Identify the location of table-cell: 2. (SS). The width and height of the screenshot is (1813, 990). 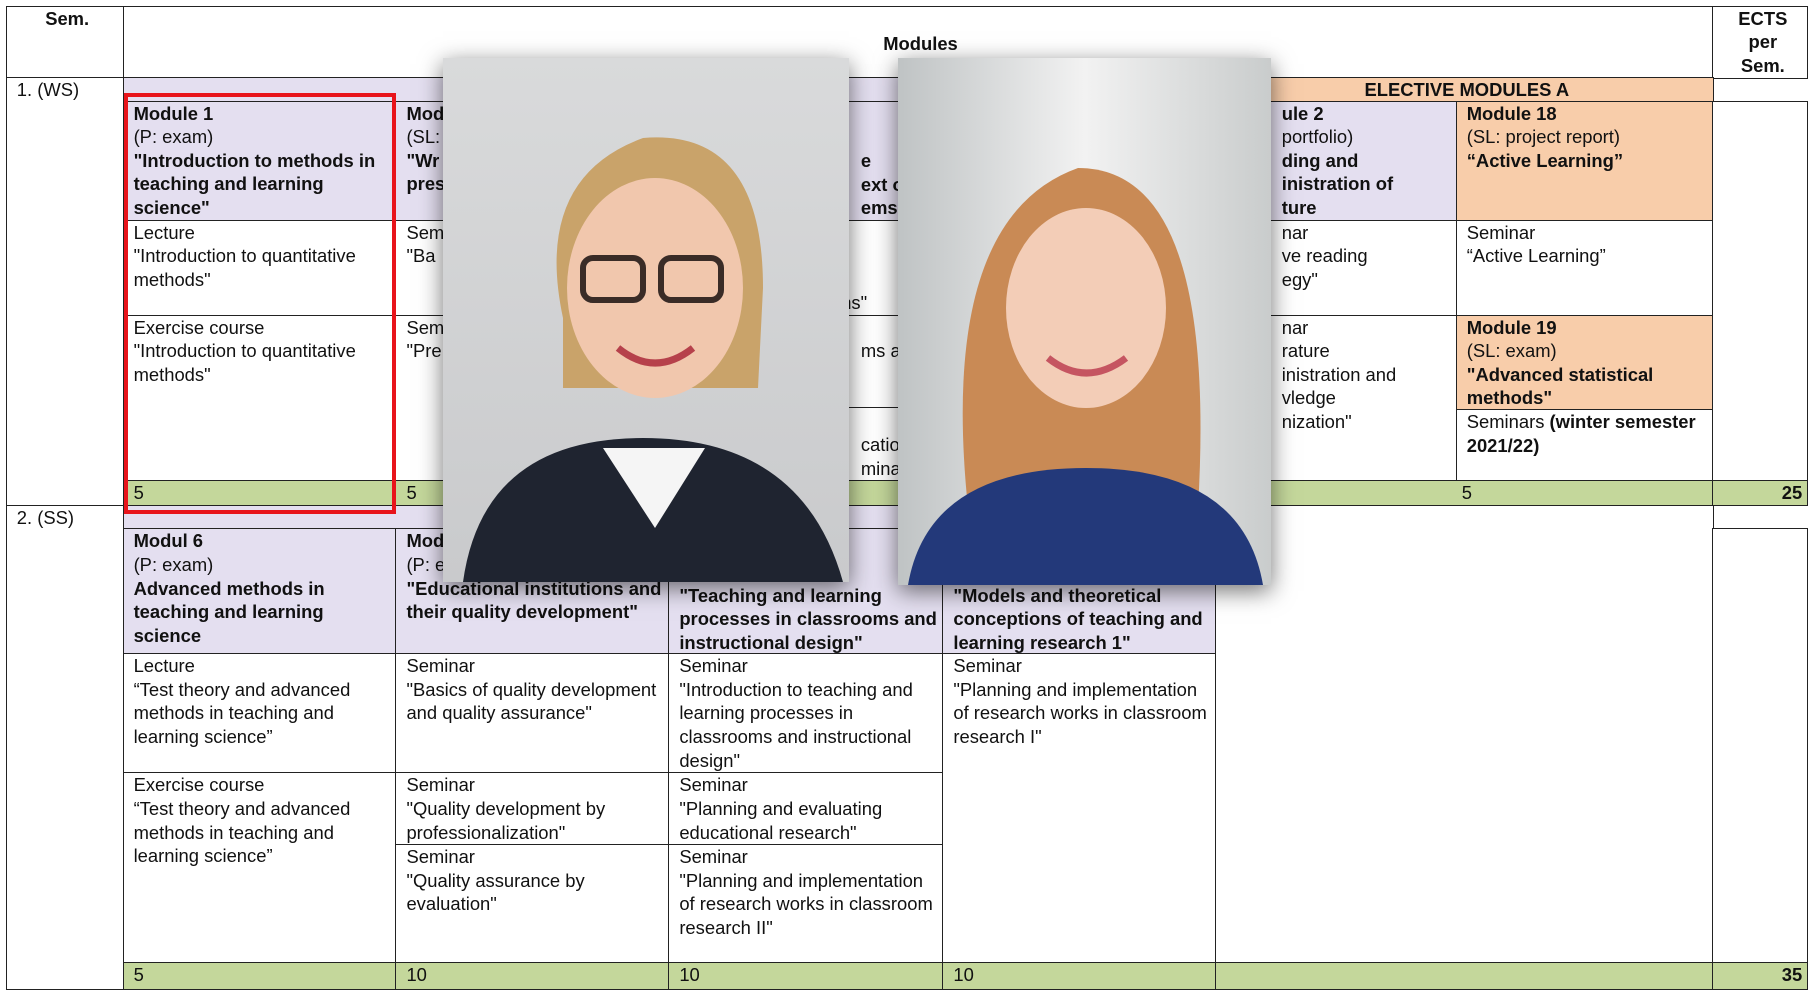
(64, 747).